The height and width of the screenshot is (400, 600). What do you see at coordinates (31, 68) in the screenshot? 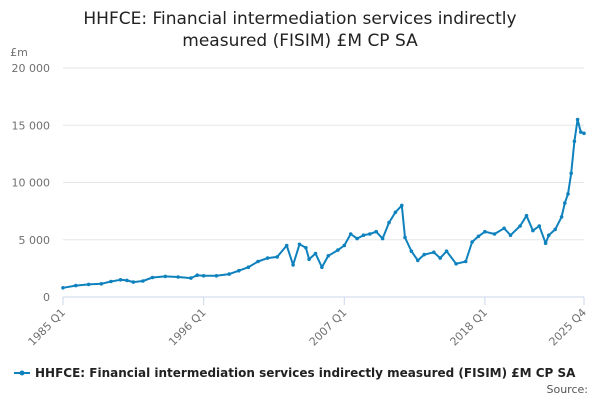
I see `y-tick-label: 20 000` at bounding box center [31, 68].